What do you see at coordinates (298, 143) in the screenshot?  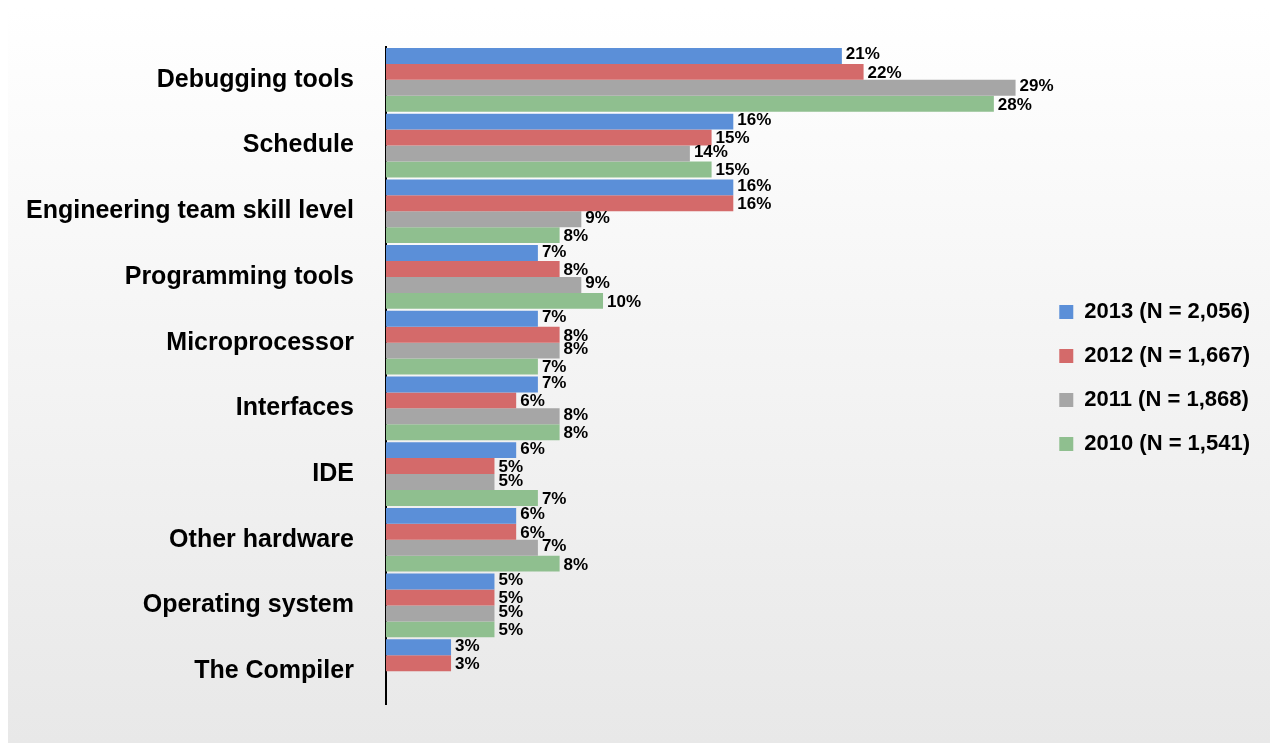 I see `y-tick-label: Schedule` at bounding box center [298, 143].